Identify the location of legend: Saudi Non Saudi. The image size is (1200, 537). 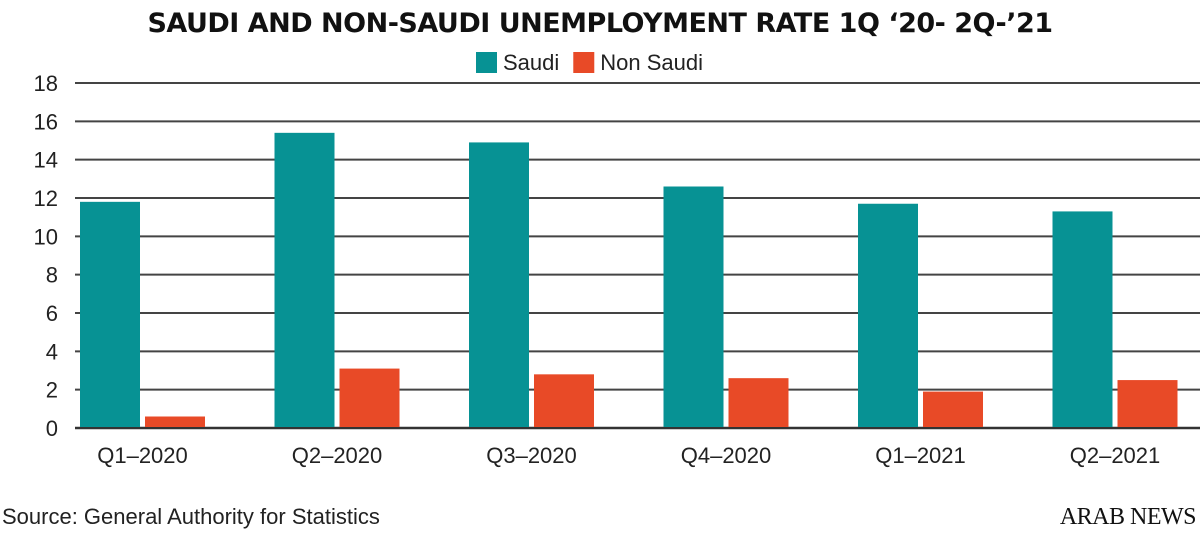
(589, 62).